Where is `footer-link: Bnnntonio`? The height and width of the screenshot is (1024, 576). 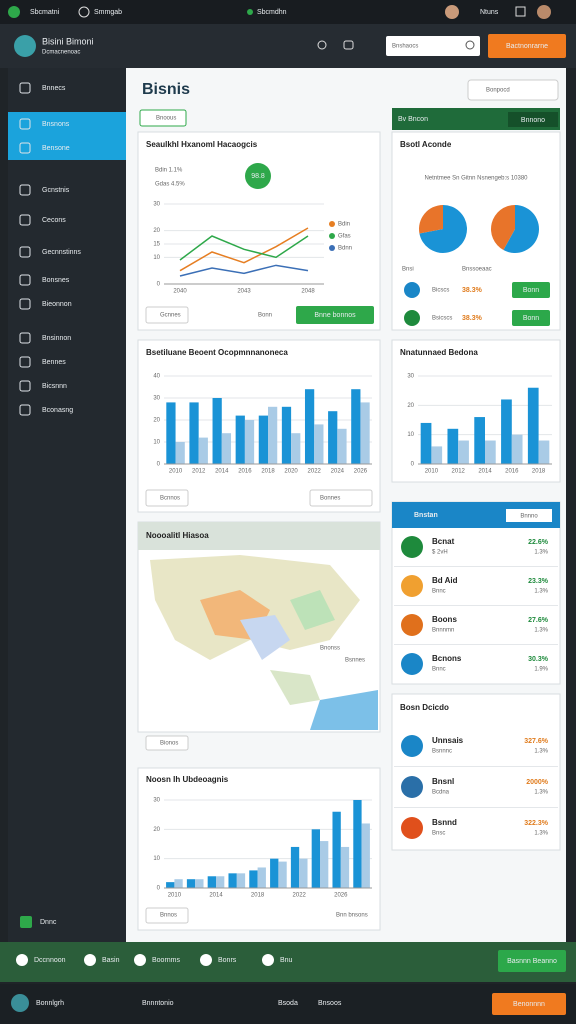 footer-link: Bnnntonio is located at coordinates (158, 1003).